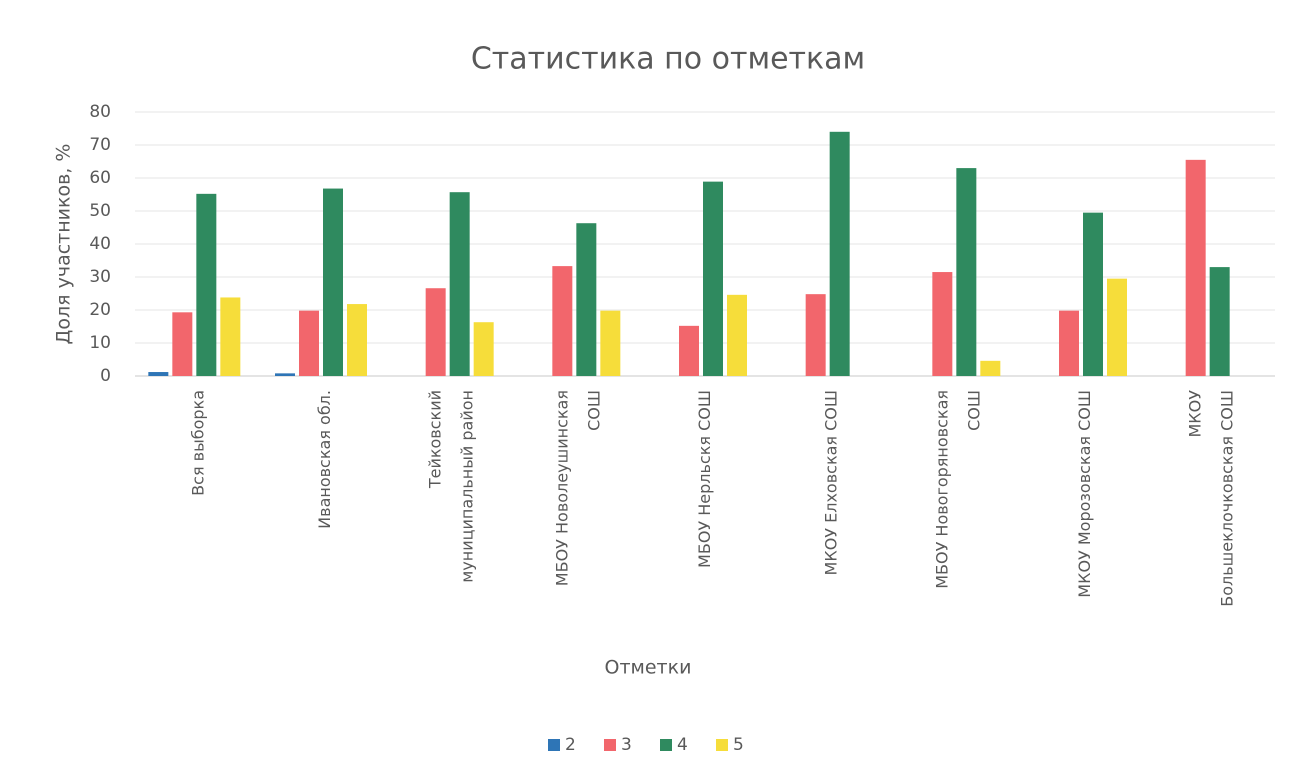 The height and width of the screenshot is (778, 1313). I want to click on x-tick-label: МКОУ Большеклочковская СОШ, so click(1210, 498).